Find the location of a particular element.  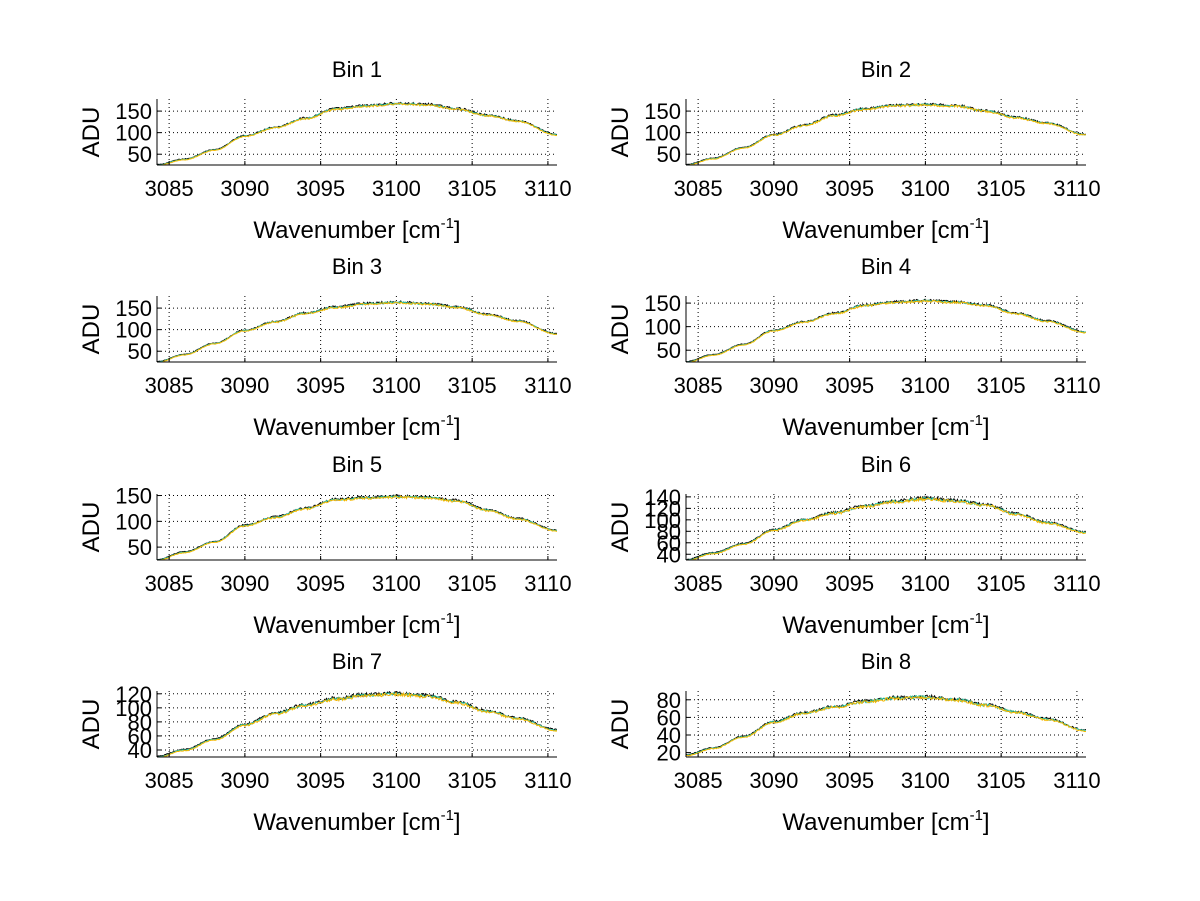

y-tick-label: 20 is located at coordinates (669, 753).